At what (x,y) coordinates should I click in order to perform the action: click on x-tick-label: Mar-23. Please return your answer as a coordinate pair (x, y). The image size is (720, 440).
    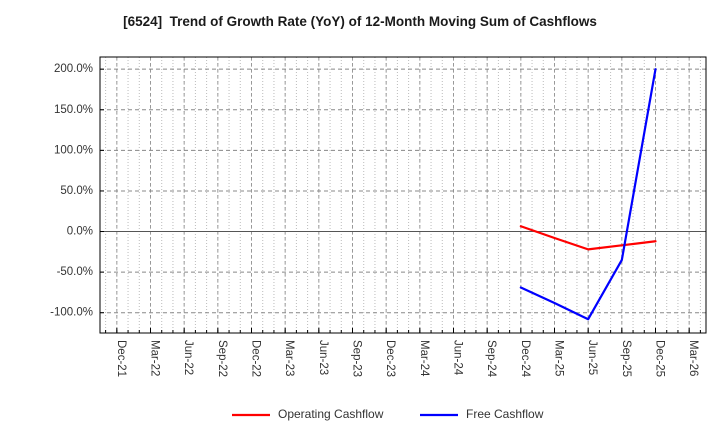
    Looking at the image, I should click on (289, 358).